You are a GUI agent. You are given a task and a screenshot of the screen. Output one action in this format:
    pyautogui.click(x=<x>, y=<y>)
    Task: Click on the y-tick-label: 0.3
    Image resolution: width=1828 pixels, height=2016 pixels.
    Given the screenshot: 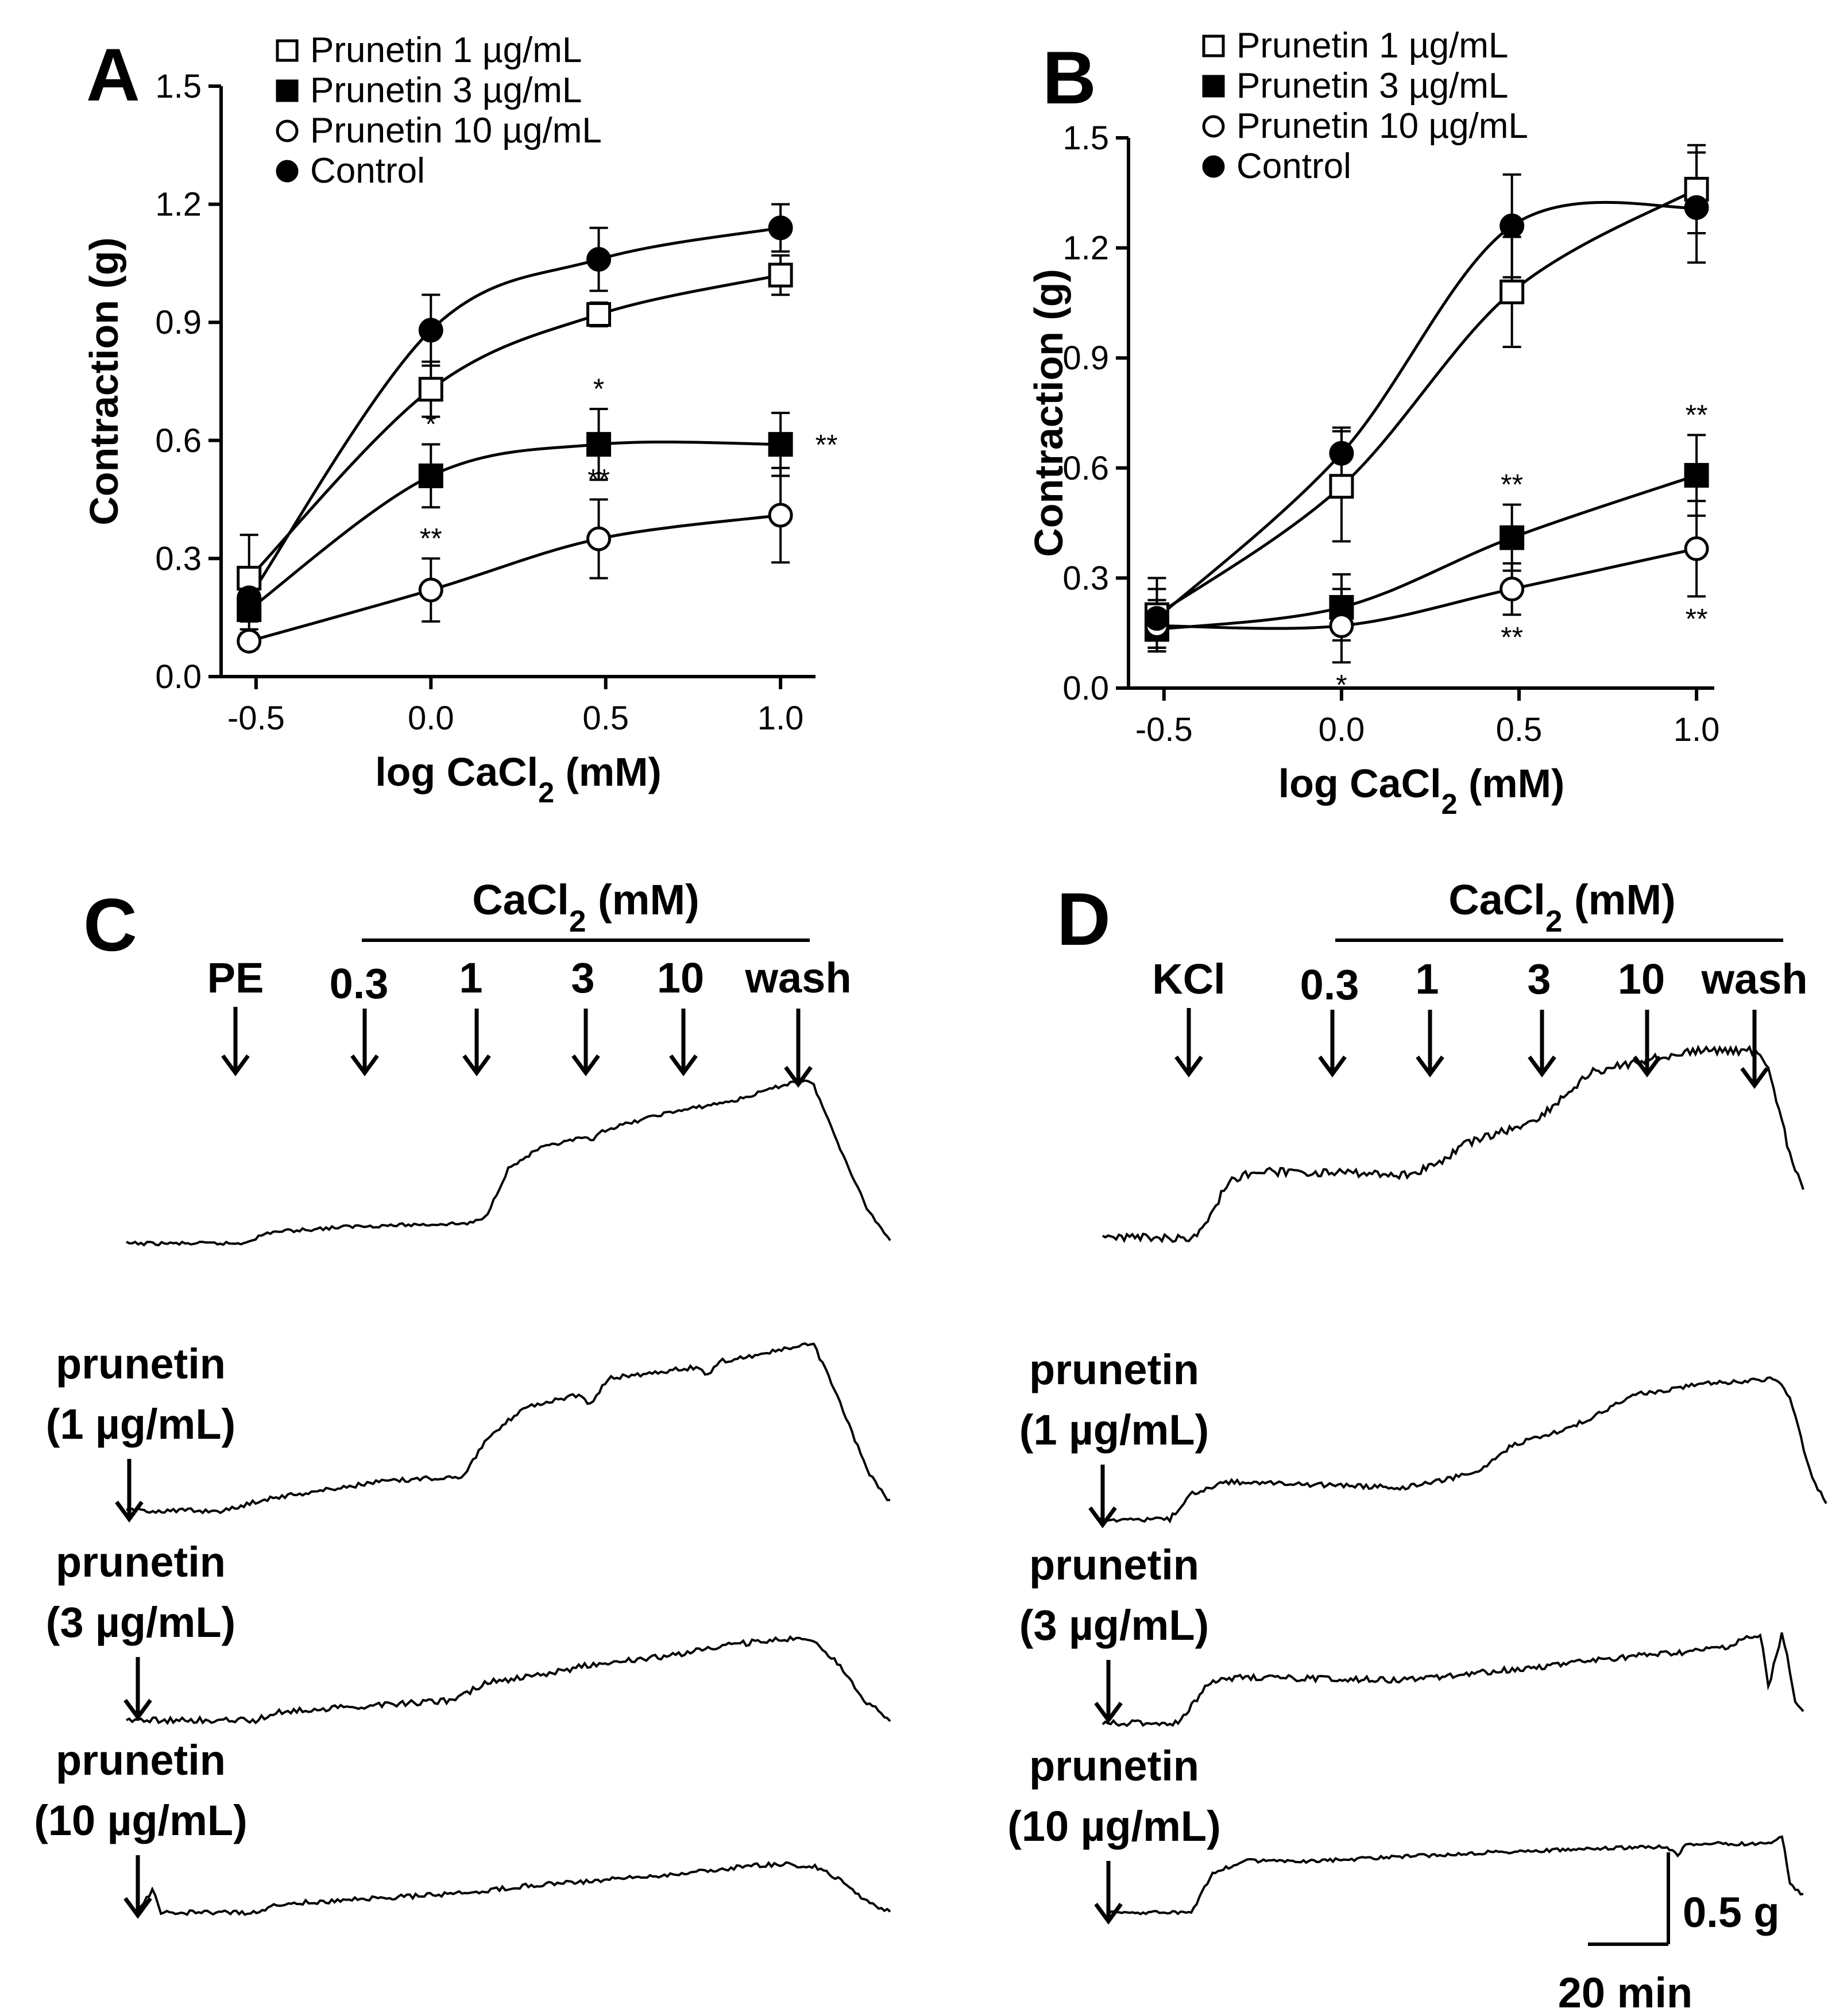 What is the action you would take?
    pyautogui.click(x=1085, y=578)
    